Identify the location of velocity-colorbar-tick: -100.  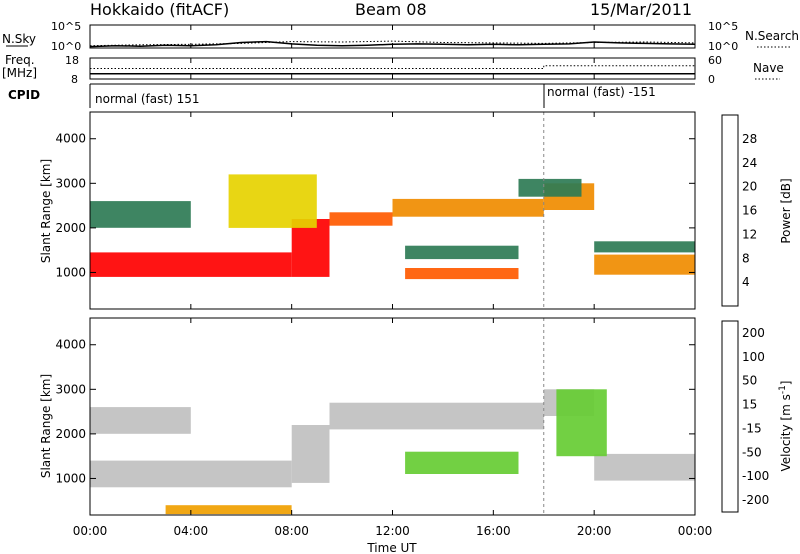
(755, 476).